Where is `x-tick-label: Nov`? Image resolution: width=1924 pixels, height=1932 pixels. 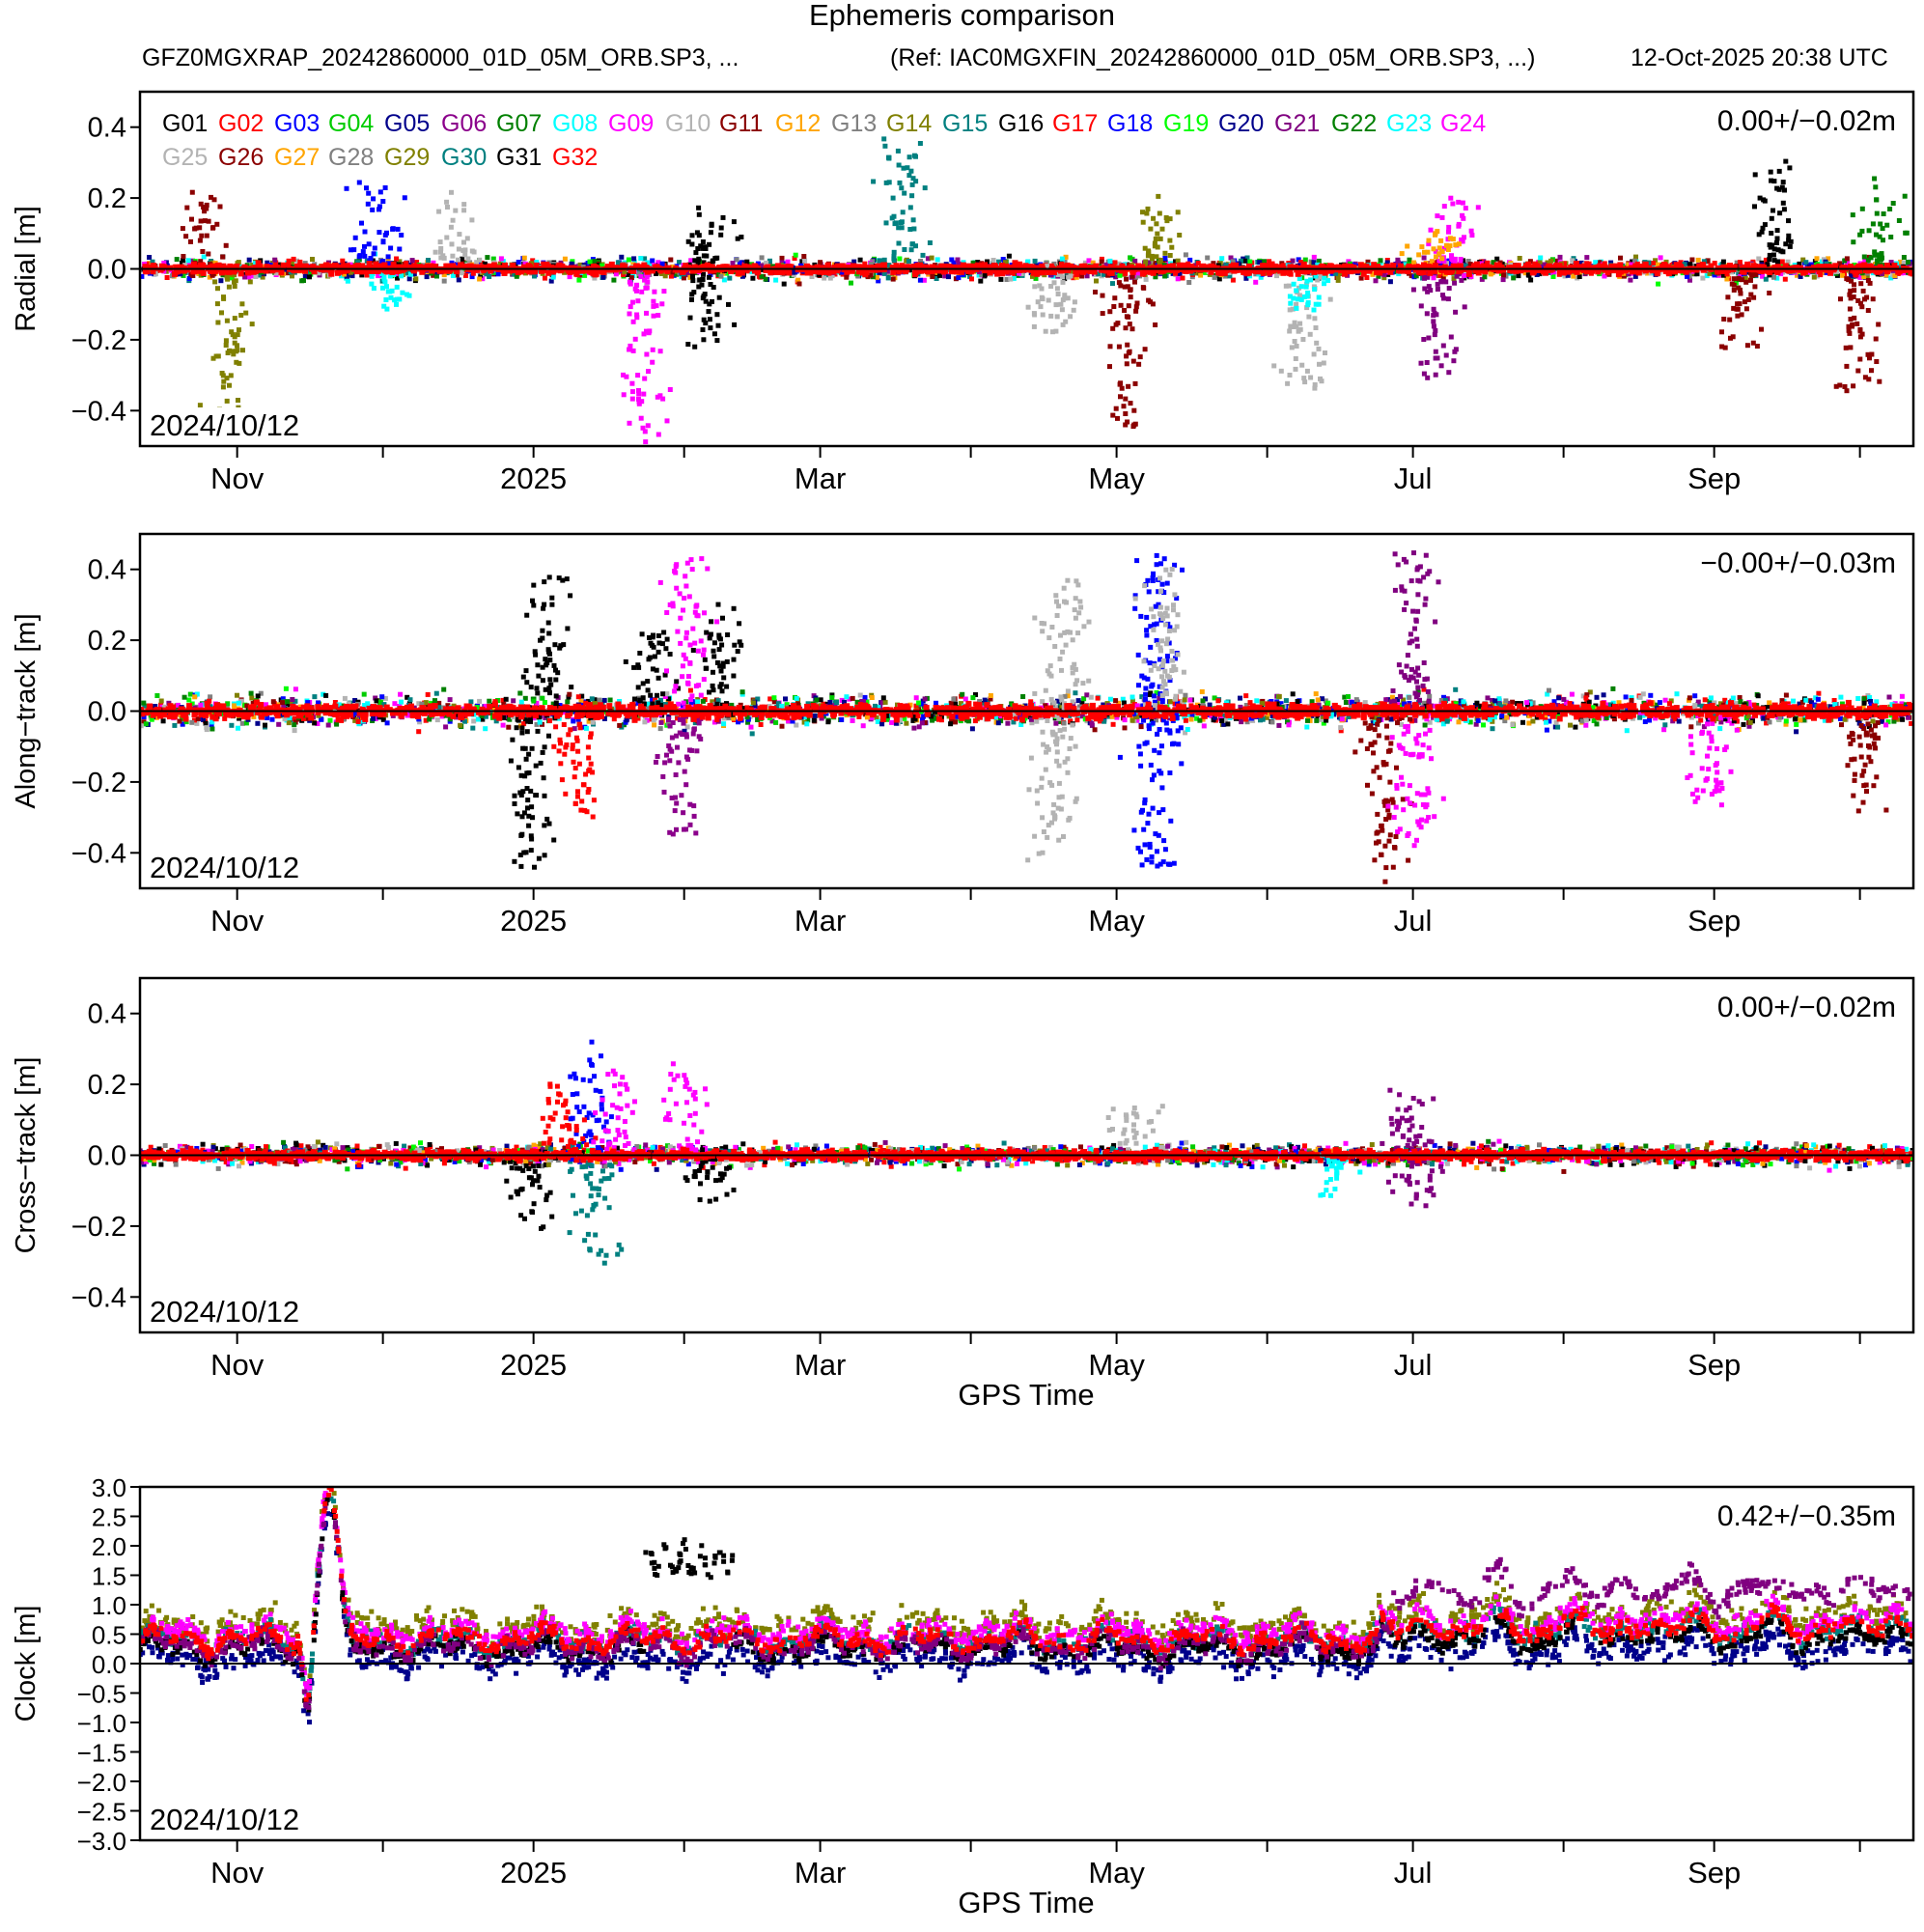 x-tick-label: Nov is located at coordinates (237, 479).